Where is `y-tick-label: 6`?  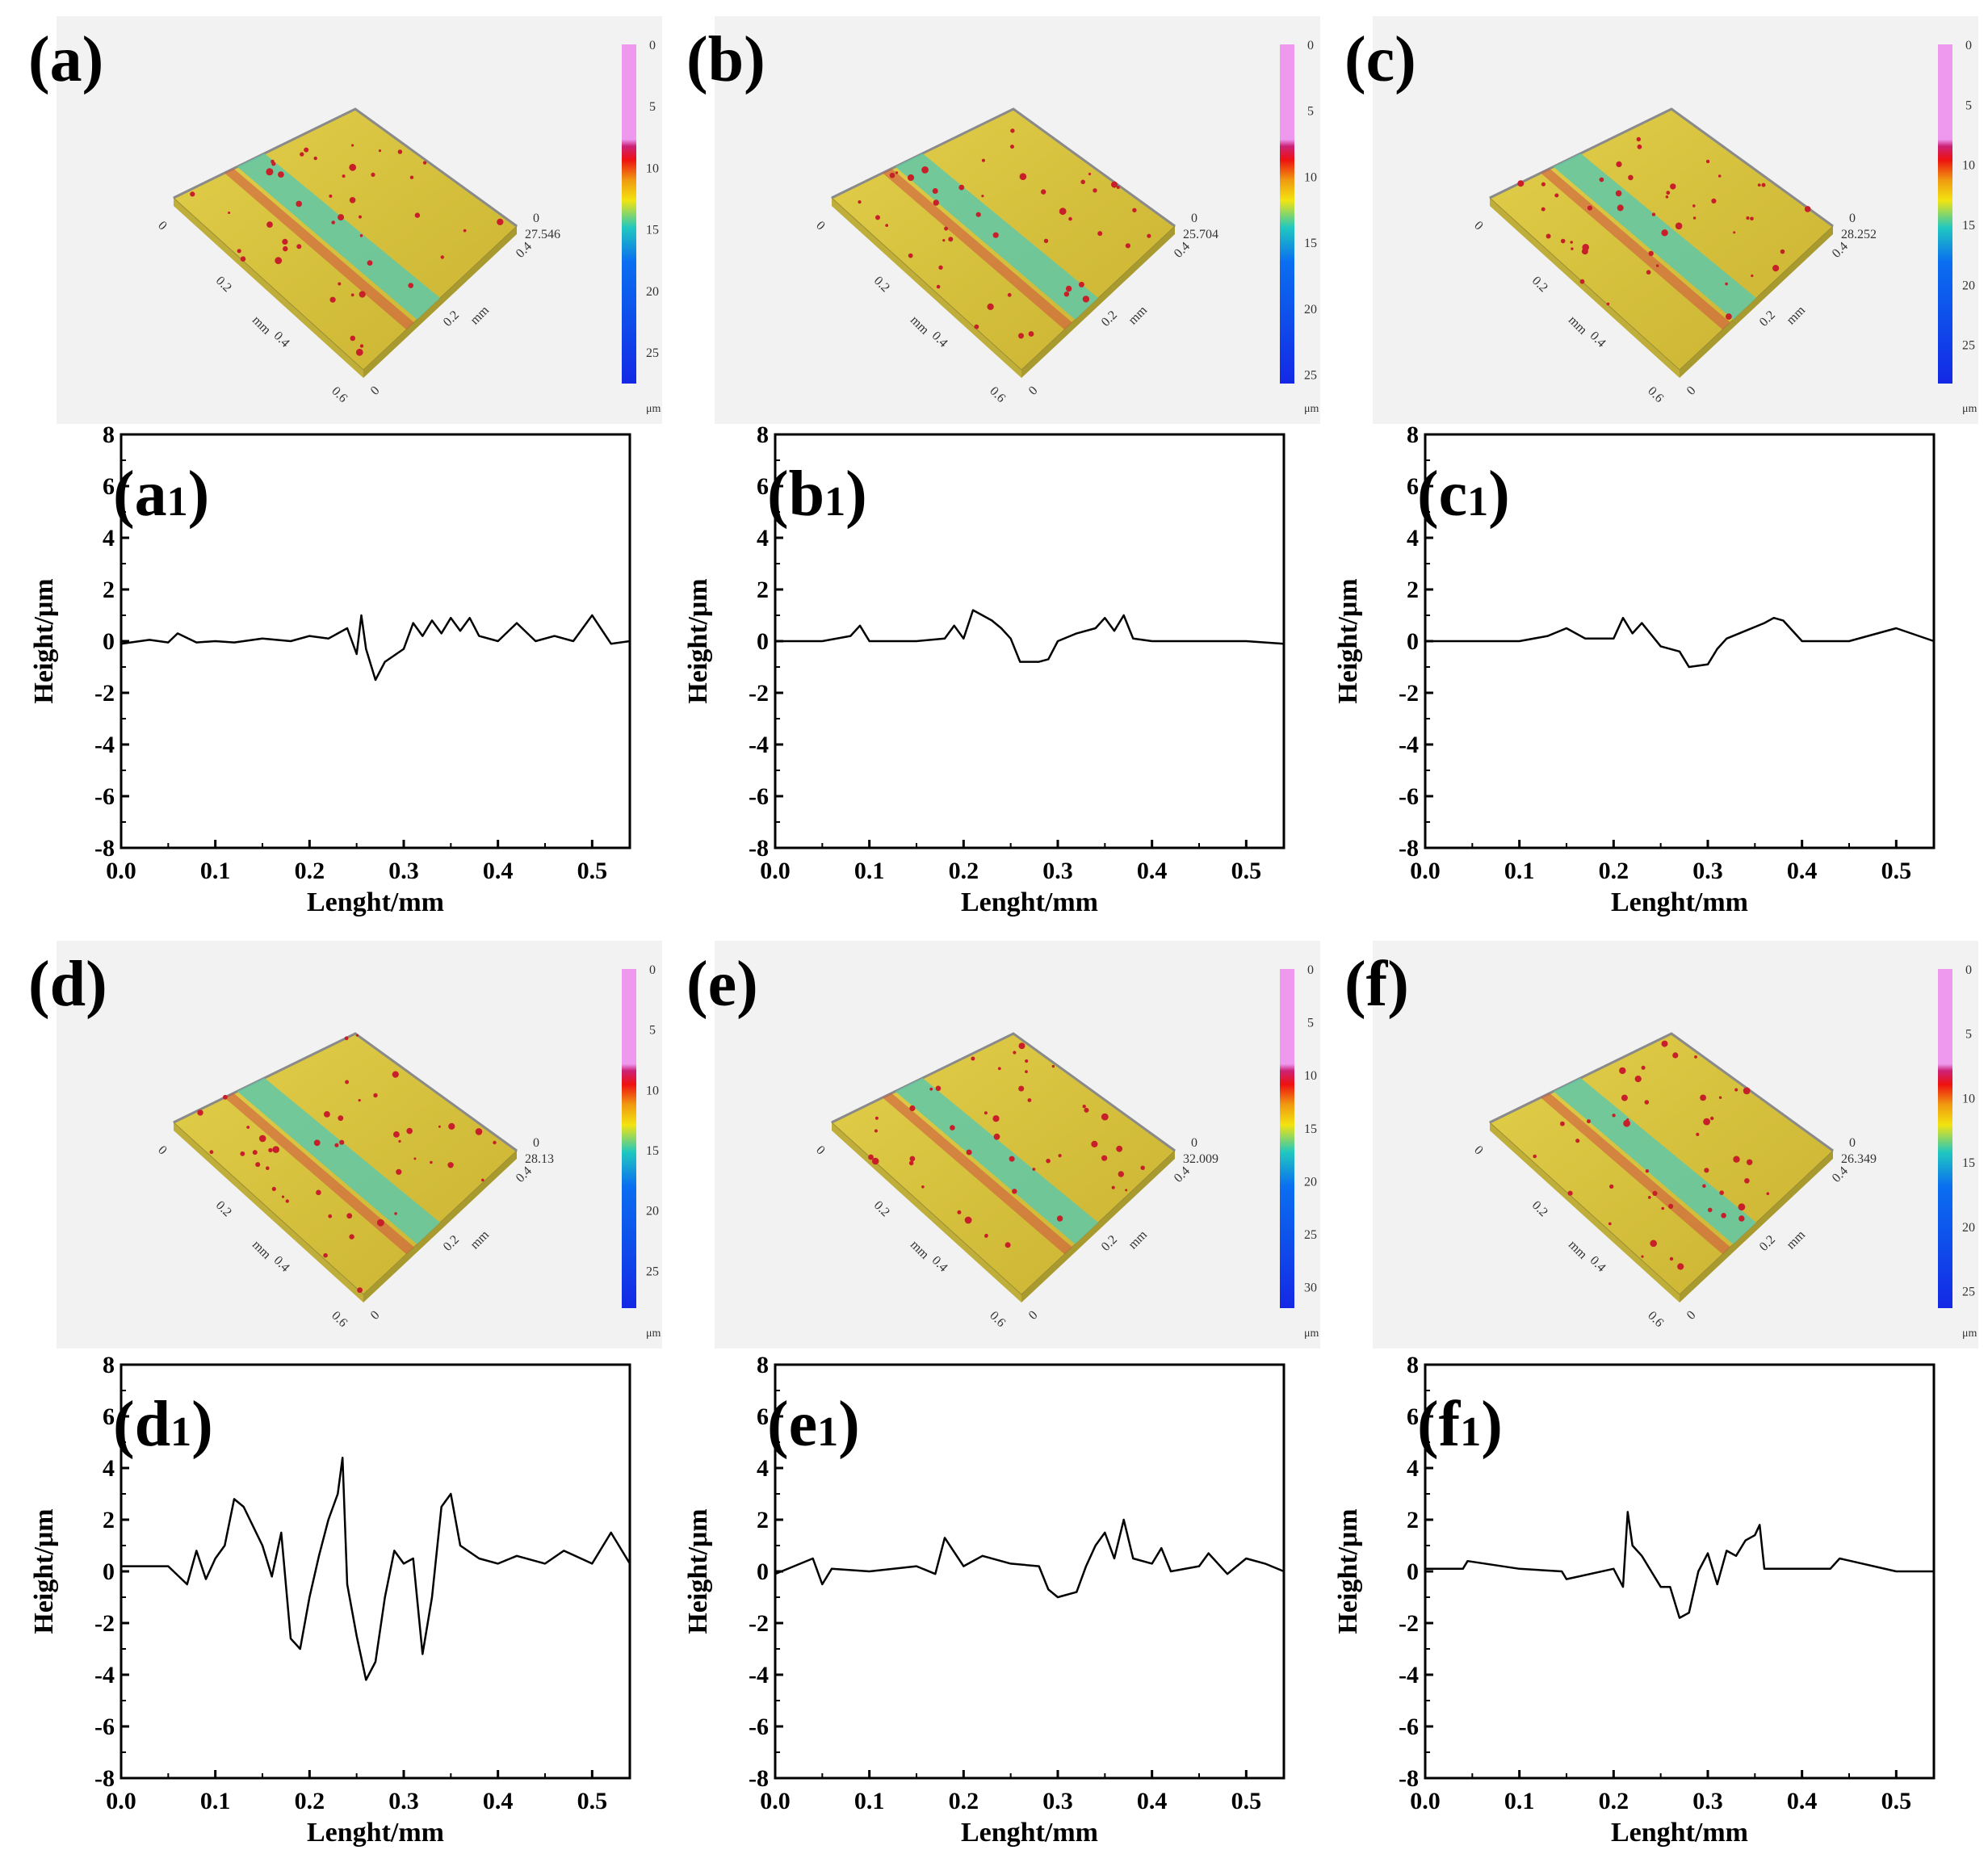 y-tick-label: 6 is located at coordinates (109, 1416).